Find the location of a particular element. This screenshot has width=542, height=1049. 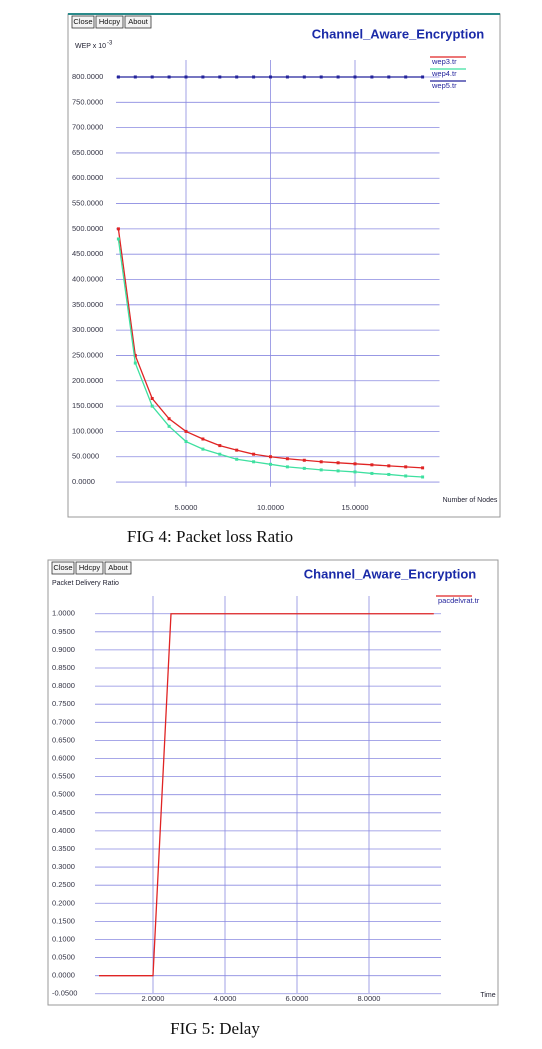

y-tick-label: 200.0000 is located at coordinates (87, 380).